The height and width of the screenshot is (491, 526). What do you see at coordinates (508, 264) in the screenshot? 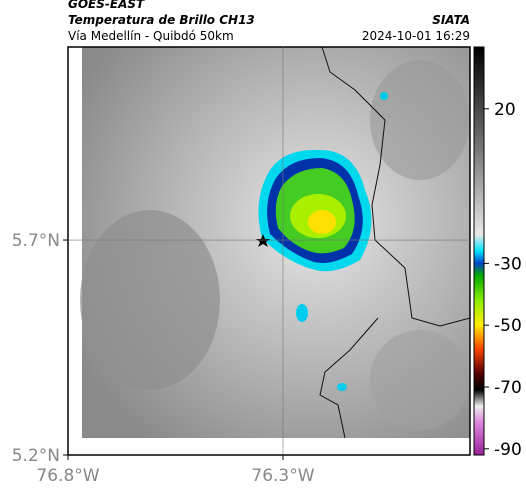
I see `colorbar-tick-label: -30` at bounding box center [508, 264].